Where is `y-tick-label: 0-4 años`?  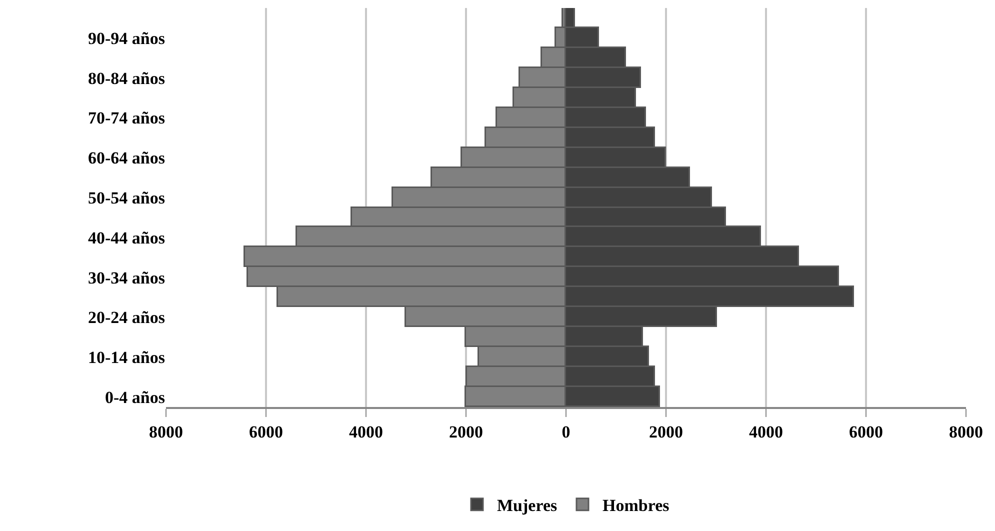
y-tick-label: 0-4 años is located at coordinates (135, 397).